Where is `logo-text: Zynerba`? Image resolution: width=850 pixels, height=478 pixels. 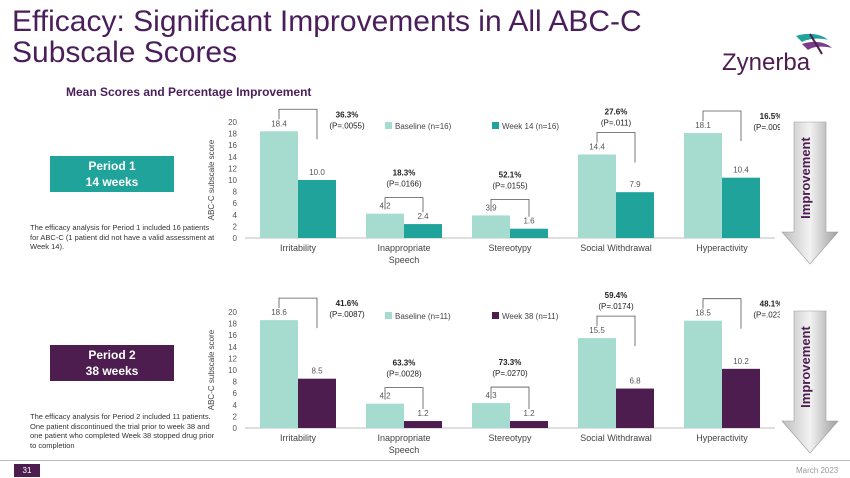
logo-text: Zynerba is located at coordinates (766, 62).